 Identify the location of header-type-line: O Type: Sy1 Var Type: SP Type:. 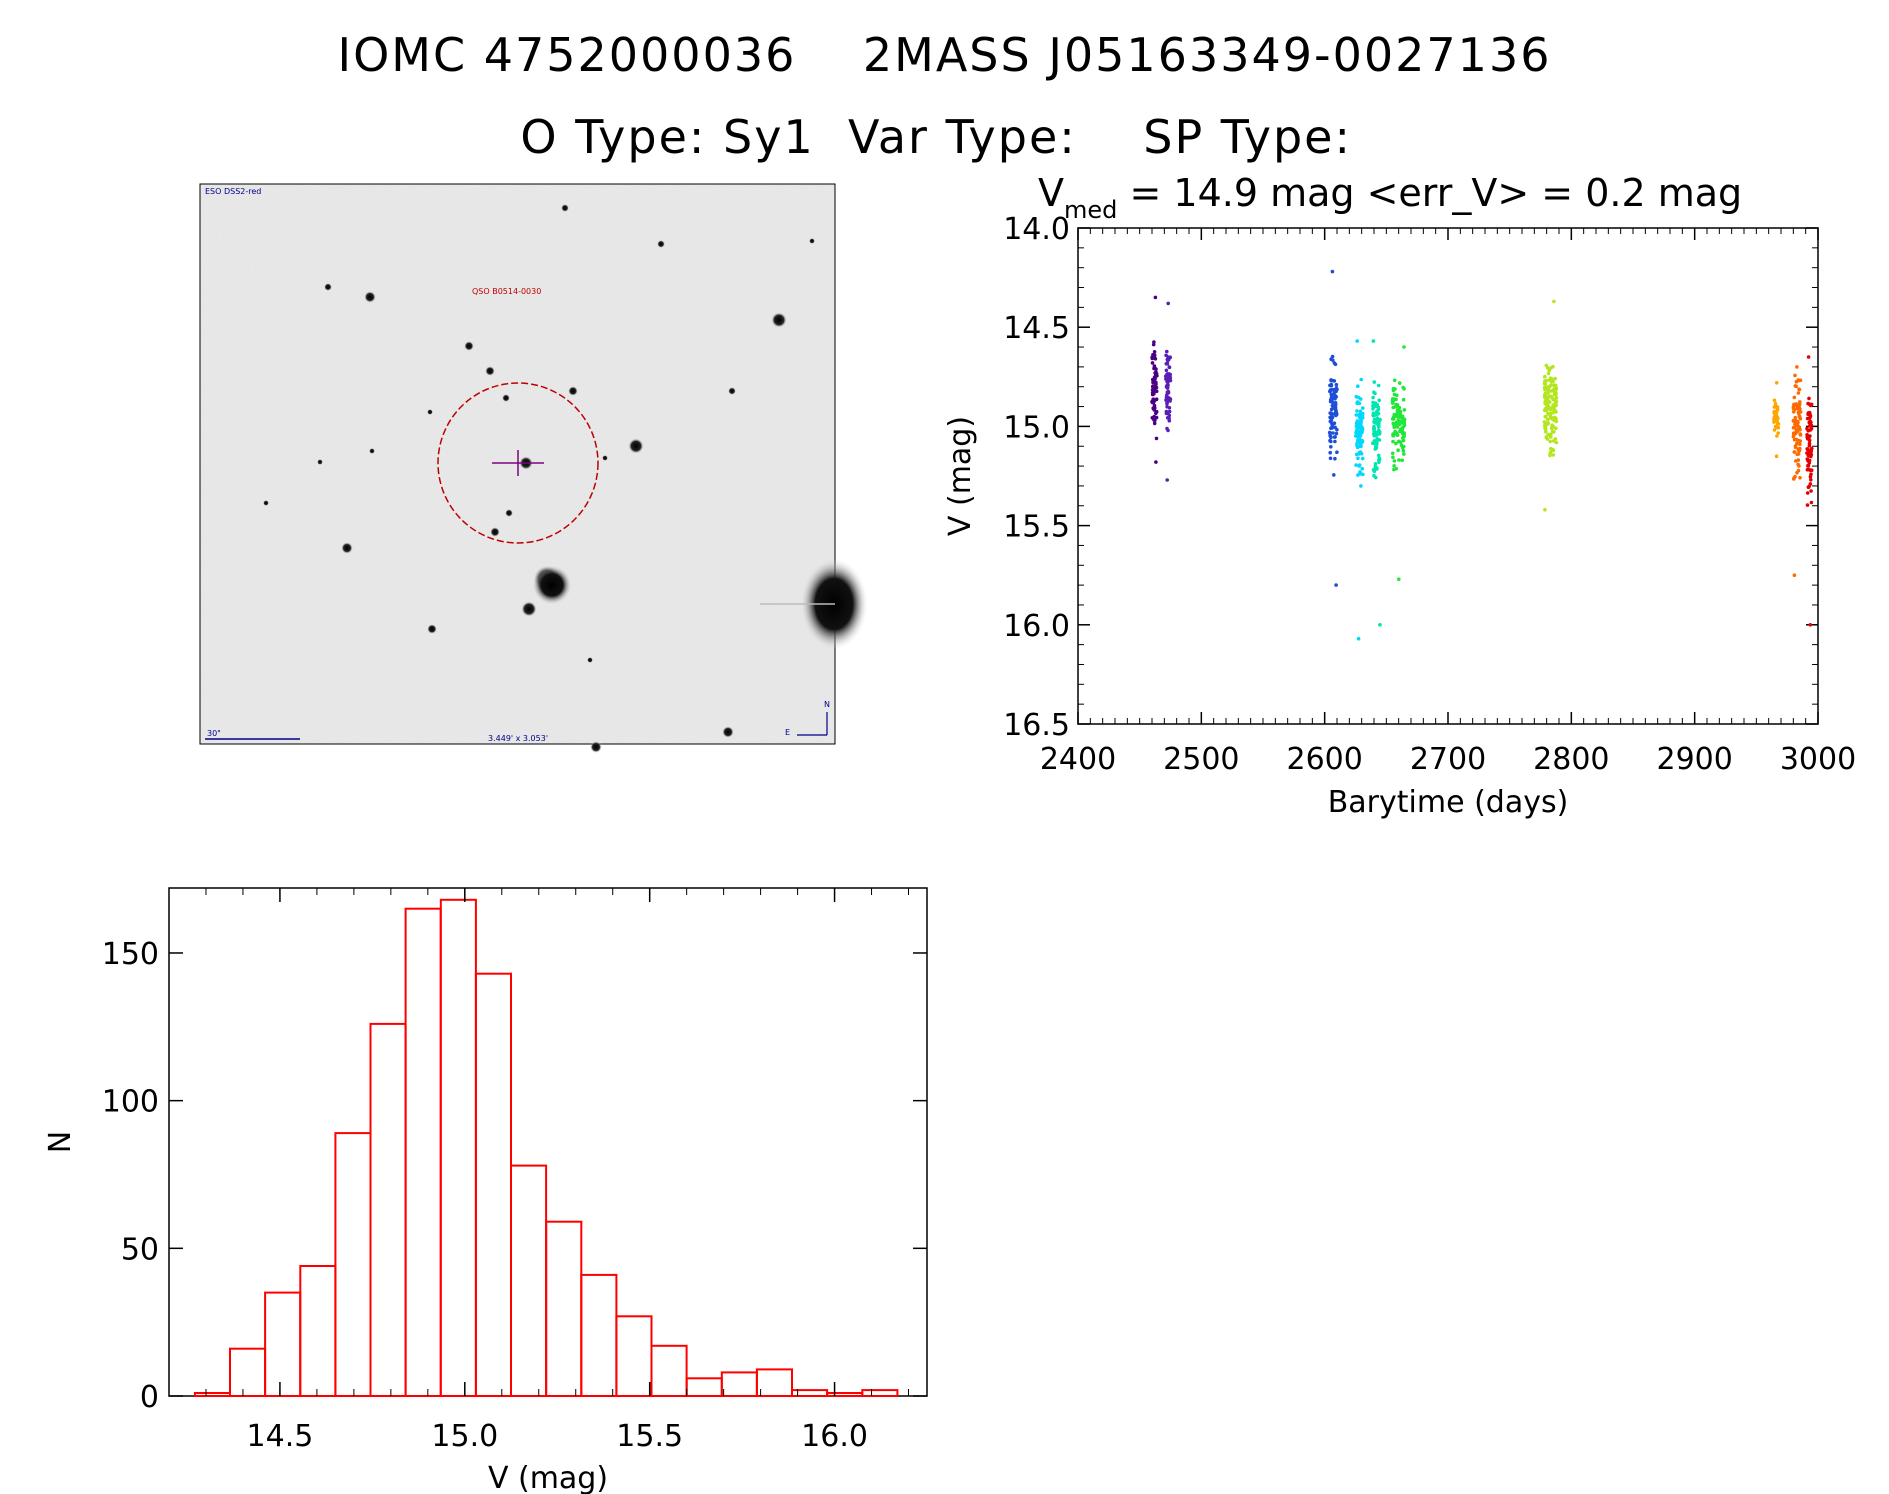
(944, 137).